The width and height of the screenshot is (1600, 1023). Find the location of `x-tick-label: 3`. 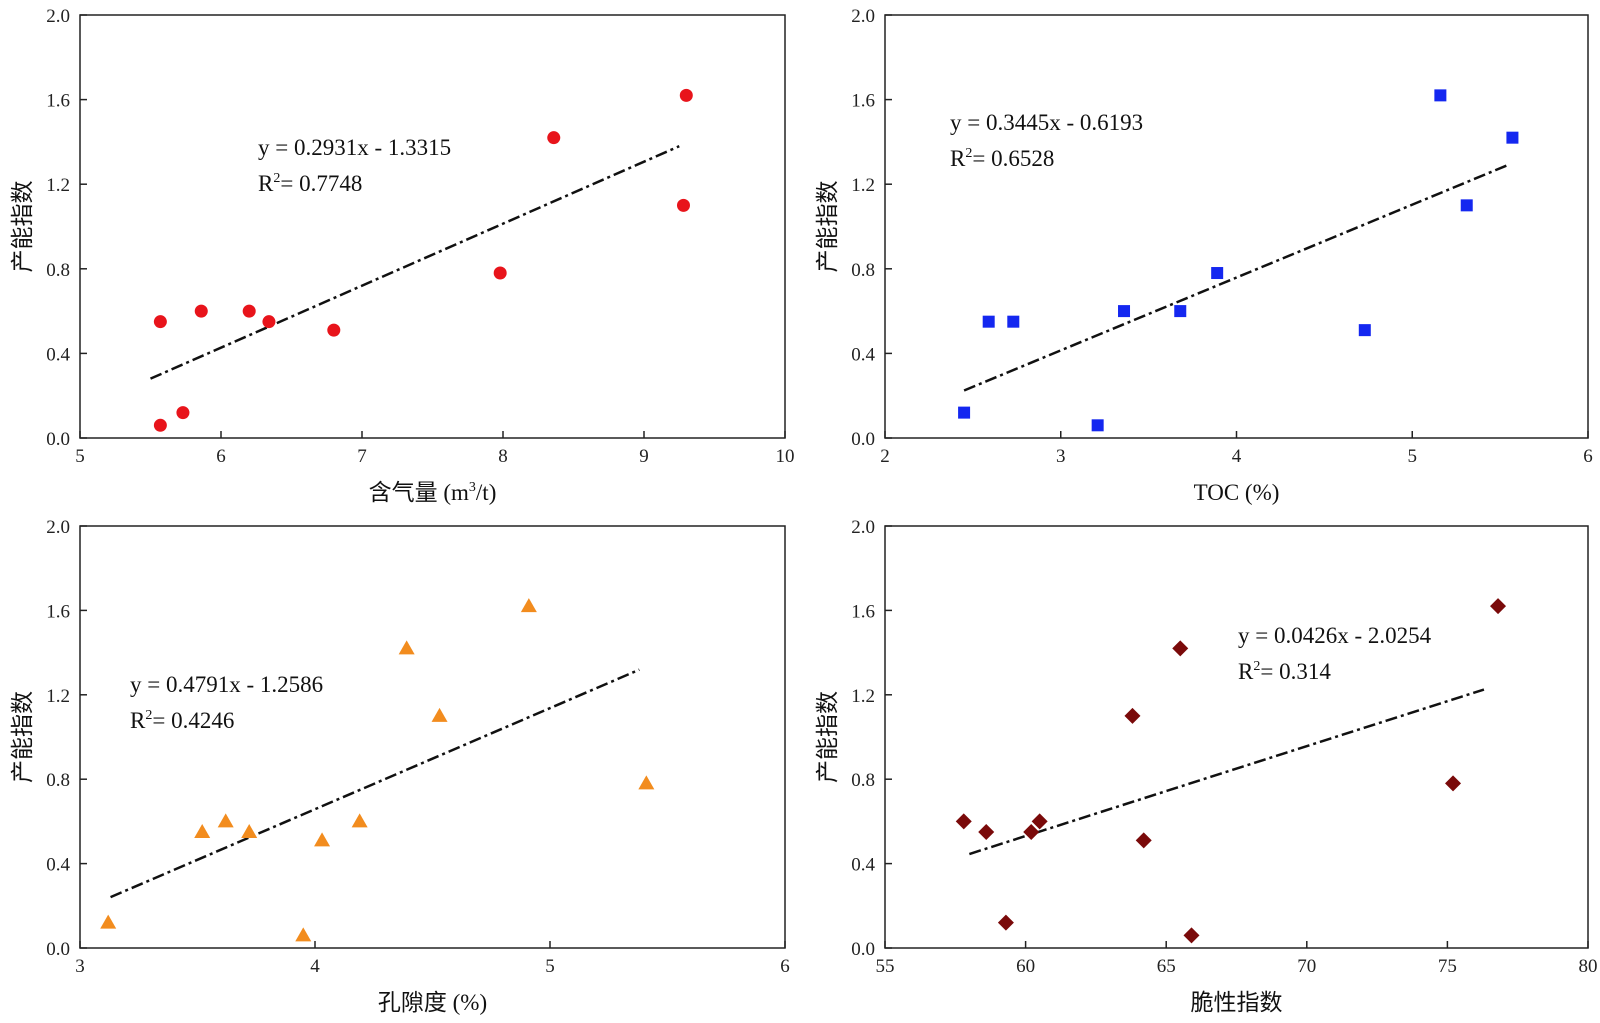

x-tick-label: 3 is located at coordinates (80, 966).